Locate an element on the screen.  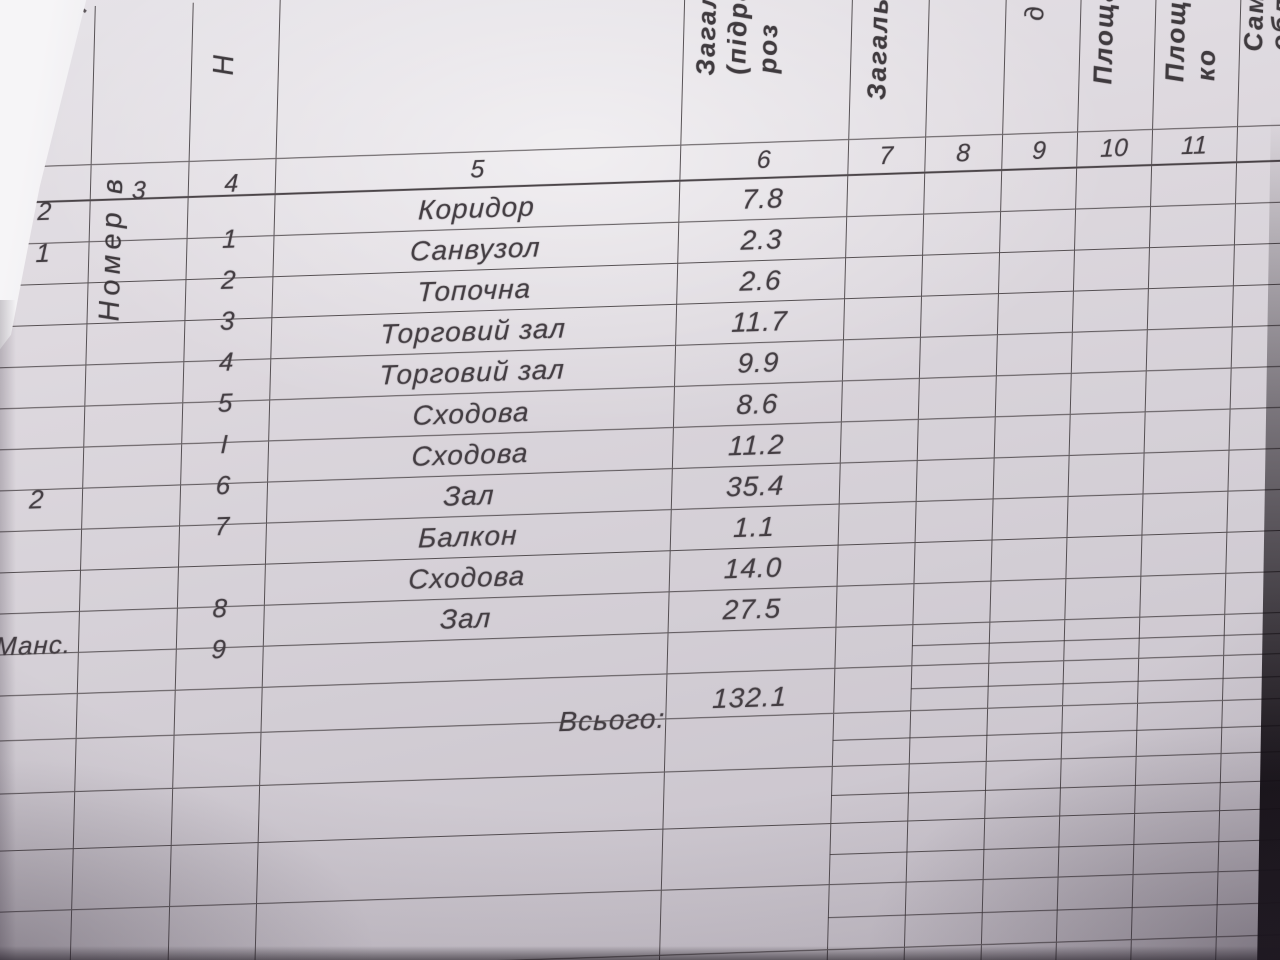
column-number: 10 is located at coordinates (1114, 148).